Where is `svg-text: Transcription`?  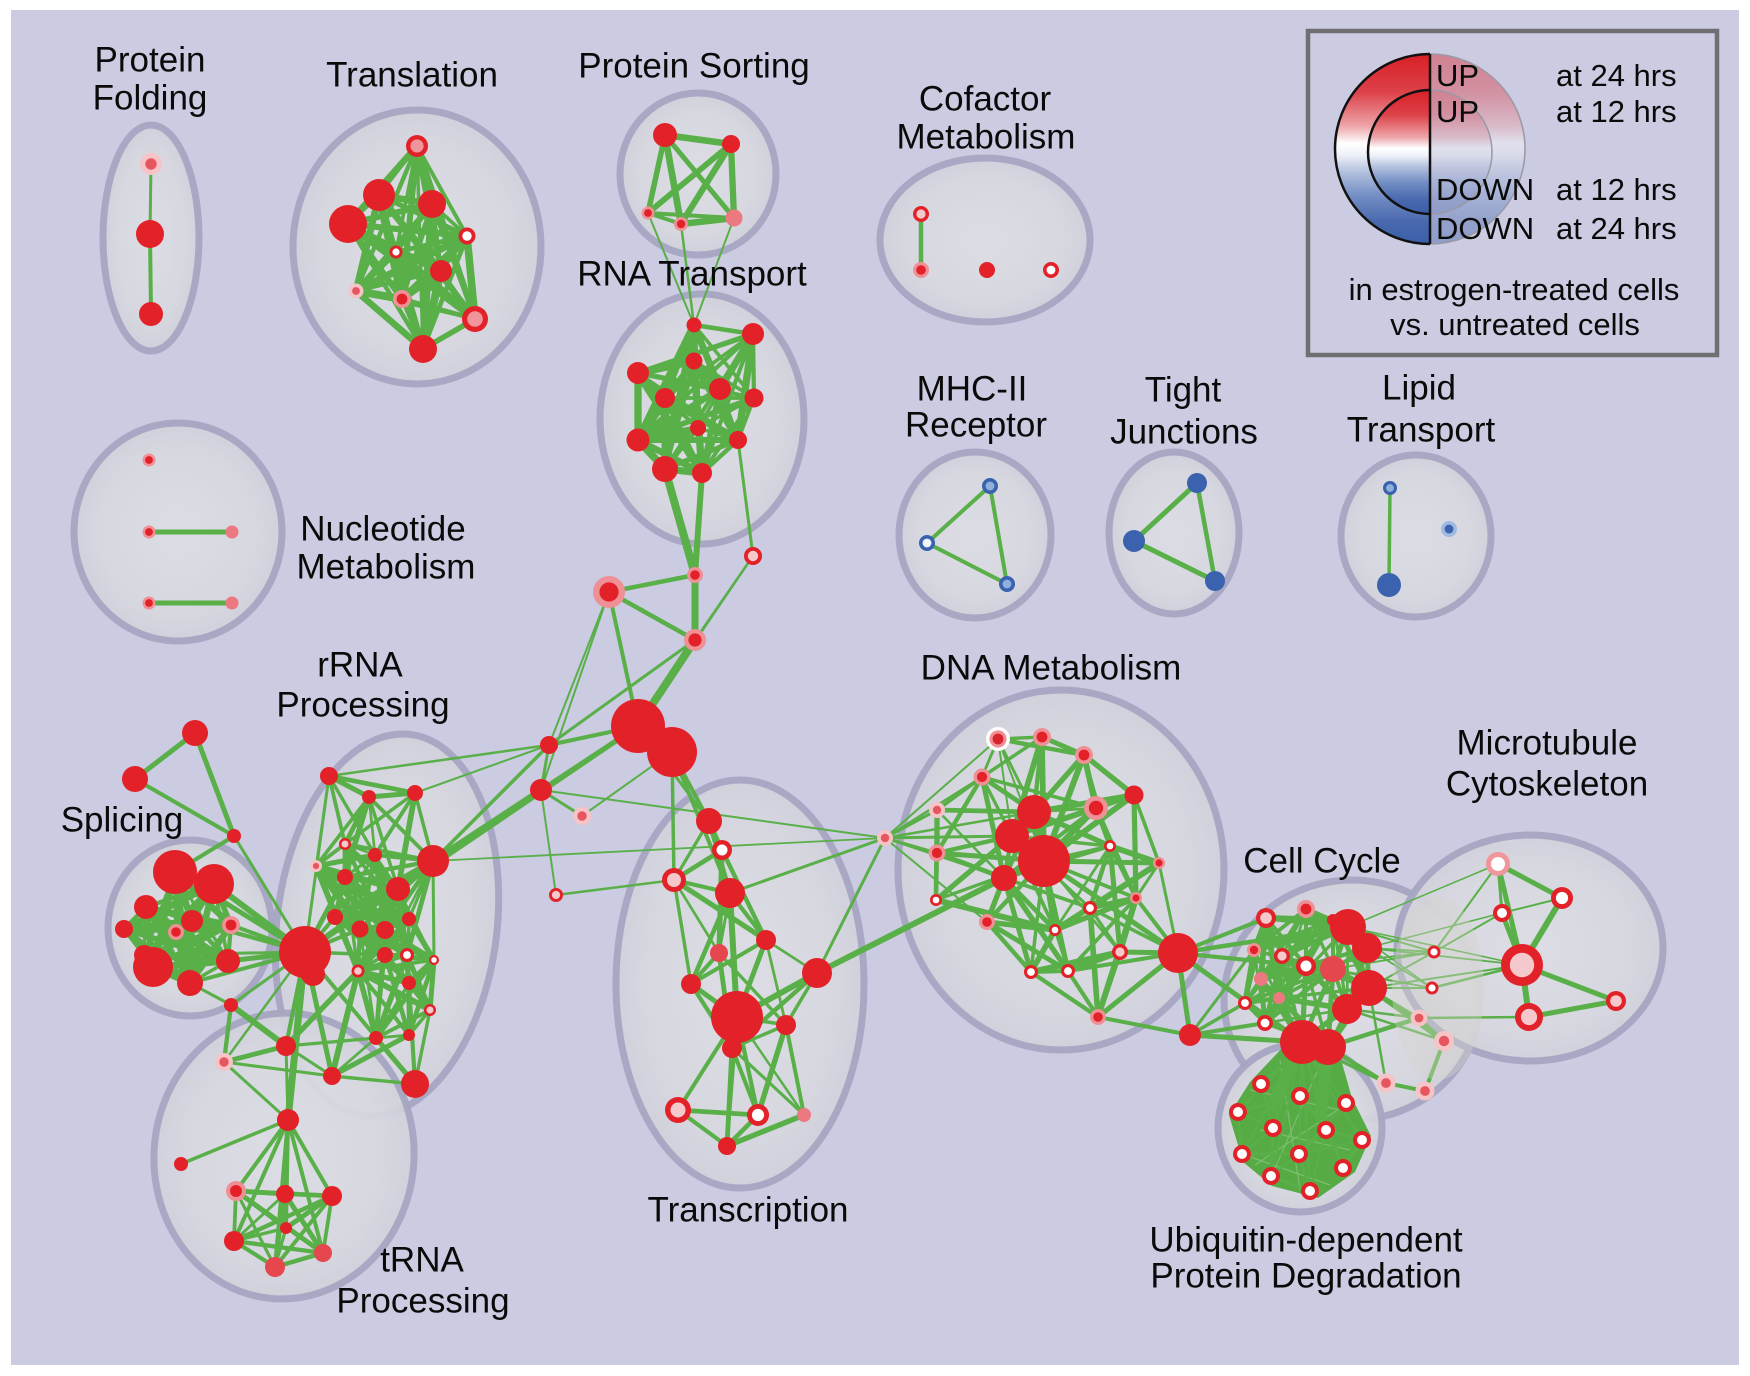
svg-text: Transcription is located at coordinates (748, 1209).